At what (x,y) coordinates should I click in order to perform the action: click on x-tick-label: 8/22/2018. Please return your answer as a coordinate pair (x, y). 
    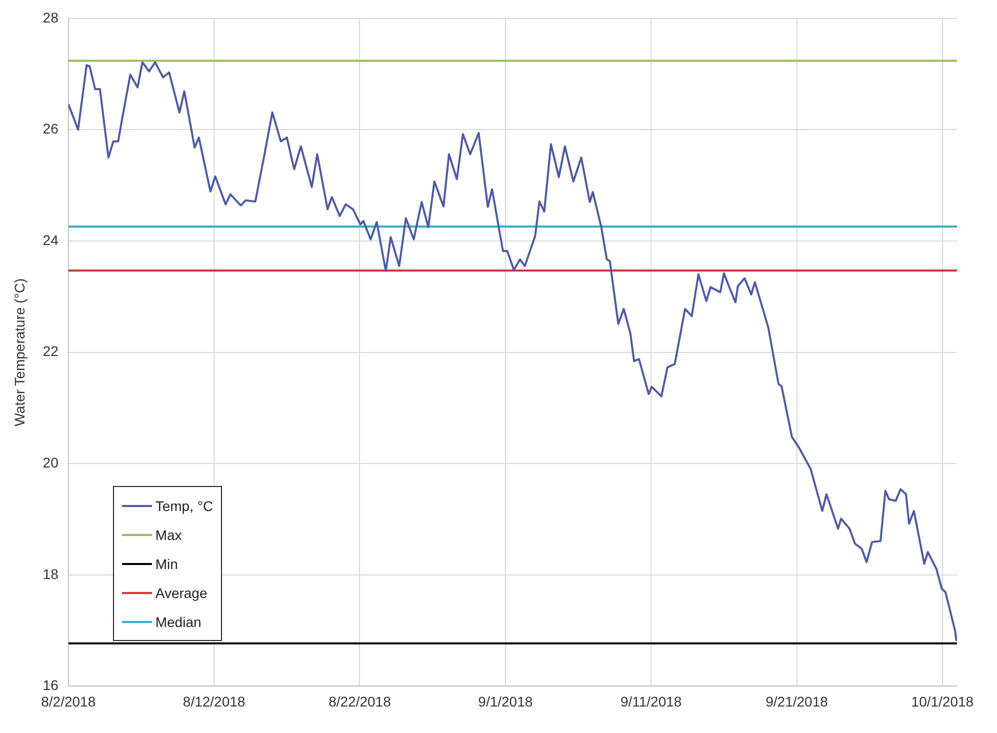
    Looking at the image, I should click on (360, 701).